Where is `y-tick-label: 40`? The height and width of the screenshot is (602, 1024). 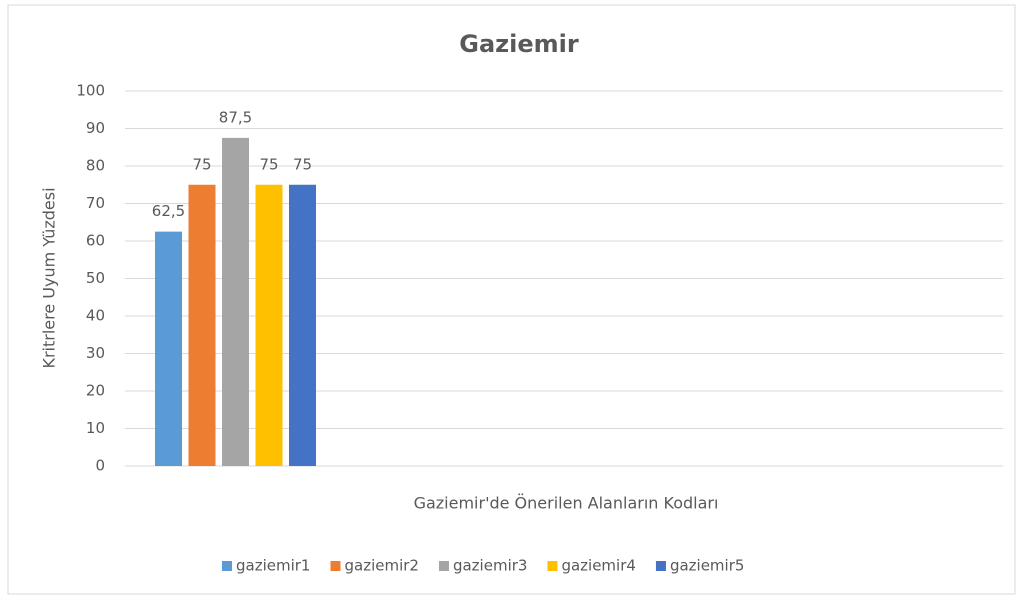 y-tick-label: 40 is located at coordinates (95, 316).